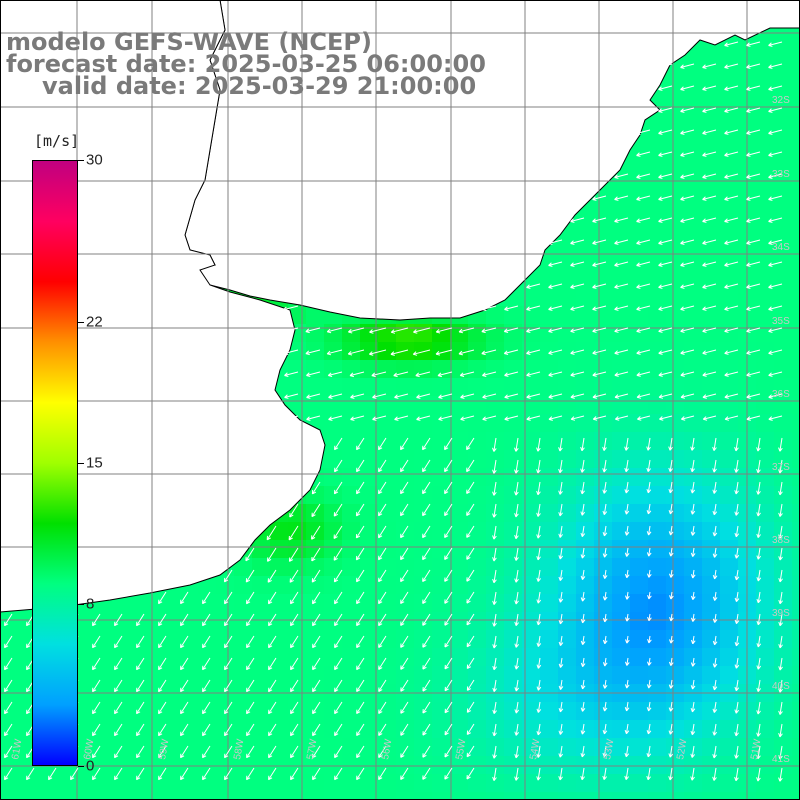  I want to click on colorbar-tick-label: 22, so click(94, 322).